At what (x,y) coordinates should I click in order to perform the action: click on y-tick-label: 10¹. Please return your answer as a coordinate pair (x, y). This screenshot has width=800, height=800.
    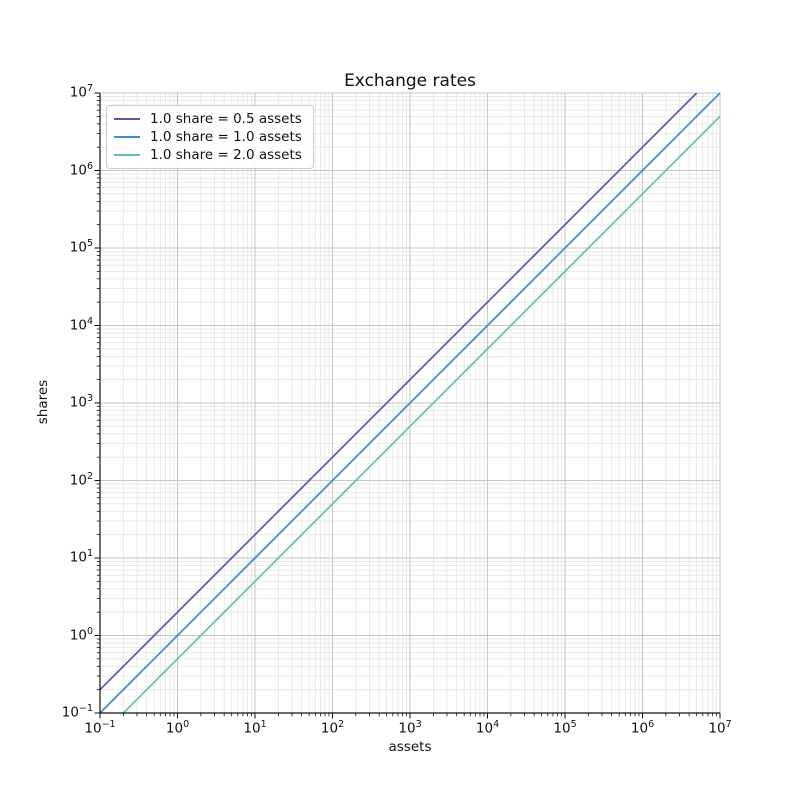
    Looking at the image, I should click on (81, 557).